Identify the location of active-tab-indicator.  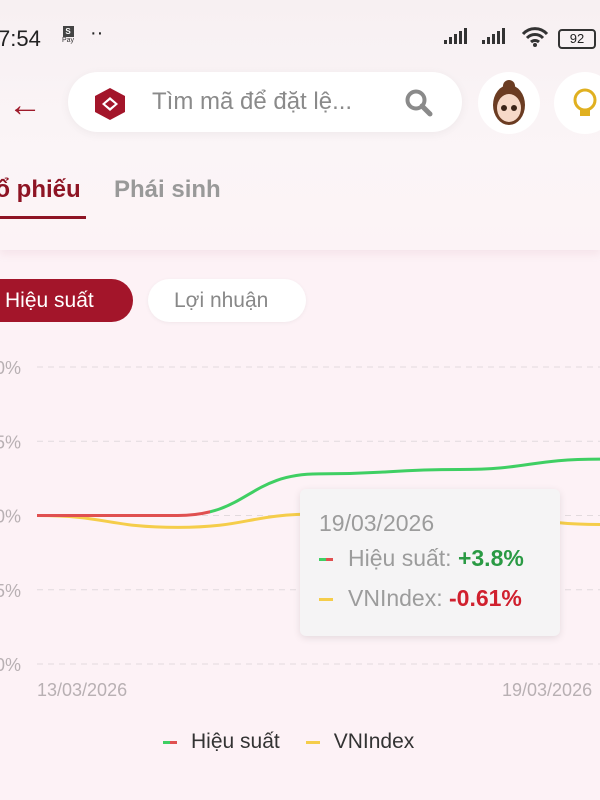
(43, 217).